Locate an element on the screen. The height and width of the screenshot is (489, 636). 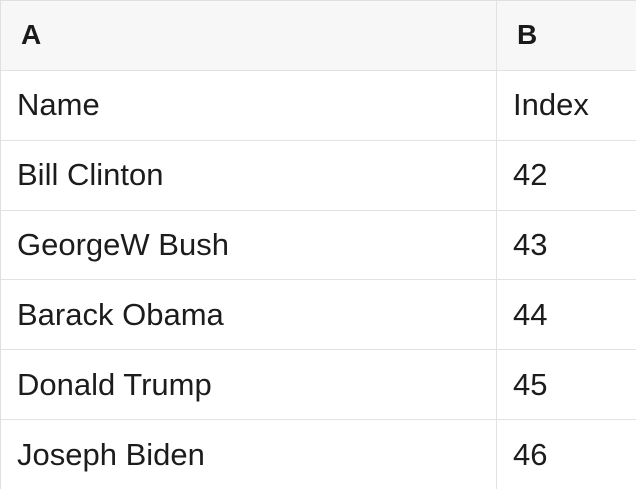
table-cell: 43 is located at coordinates (566, 245).